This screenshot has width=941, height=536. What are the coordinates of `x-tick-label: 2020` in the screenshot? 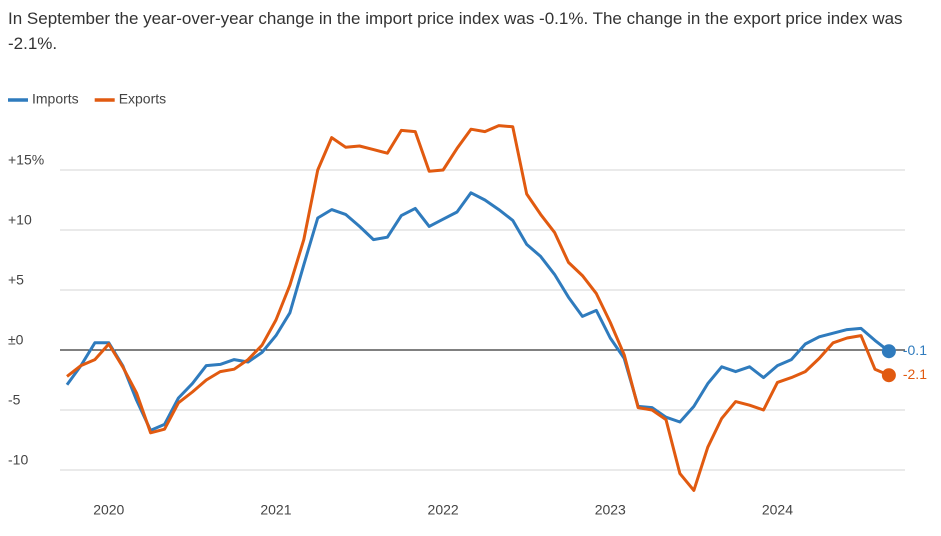 It's located at (108, 510).